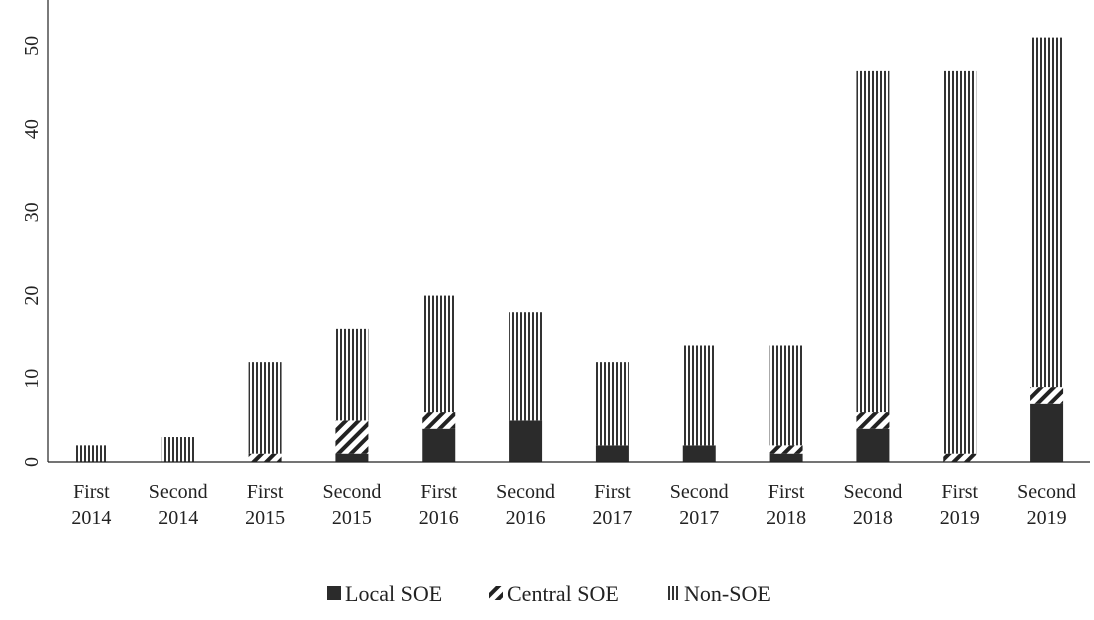 The width and height of the screenshot is (1094, 620). Describe the element at coordinates (32, 462) in the screenshot. I see `y-tick-label: 0` at that location.